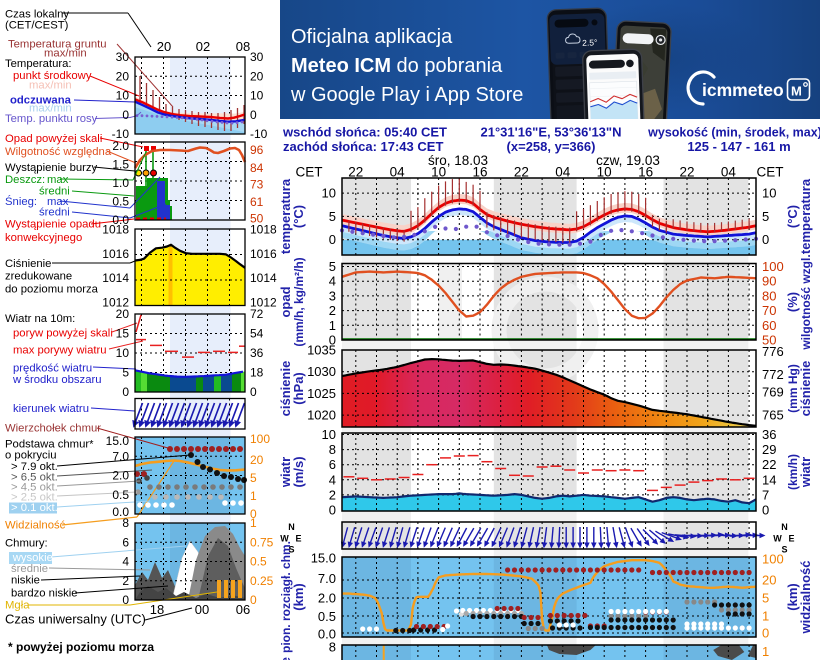 This screenshot has height=660, width=820. What do you see at coordinates (51, 409) in the screenshot?
I see `svg-text: kierunek wiatru` at bounding box center [51, 409].